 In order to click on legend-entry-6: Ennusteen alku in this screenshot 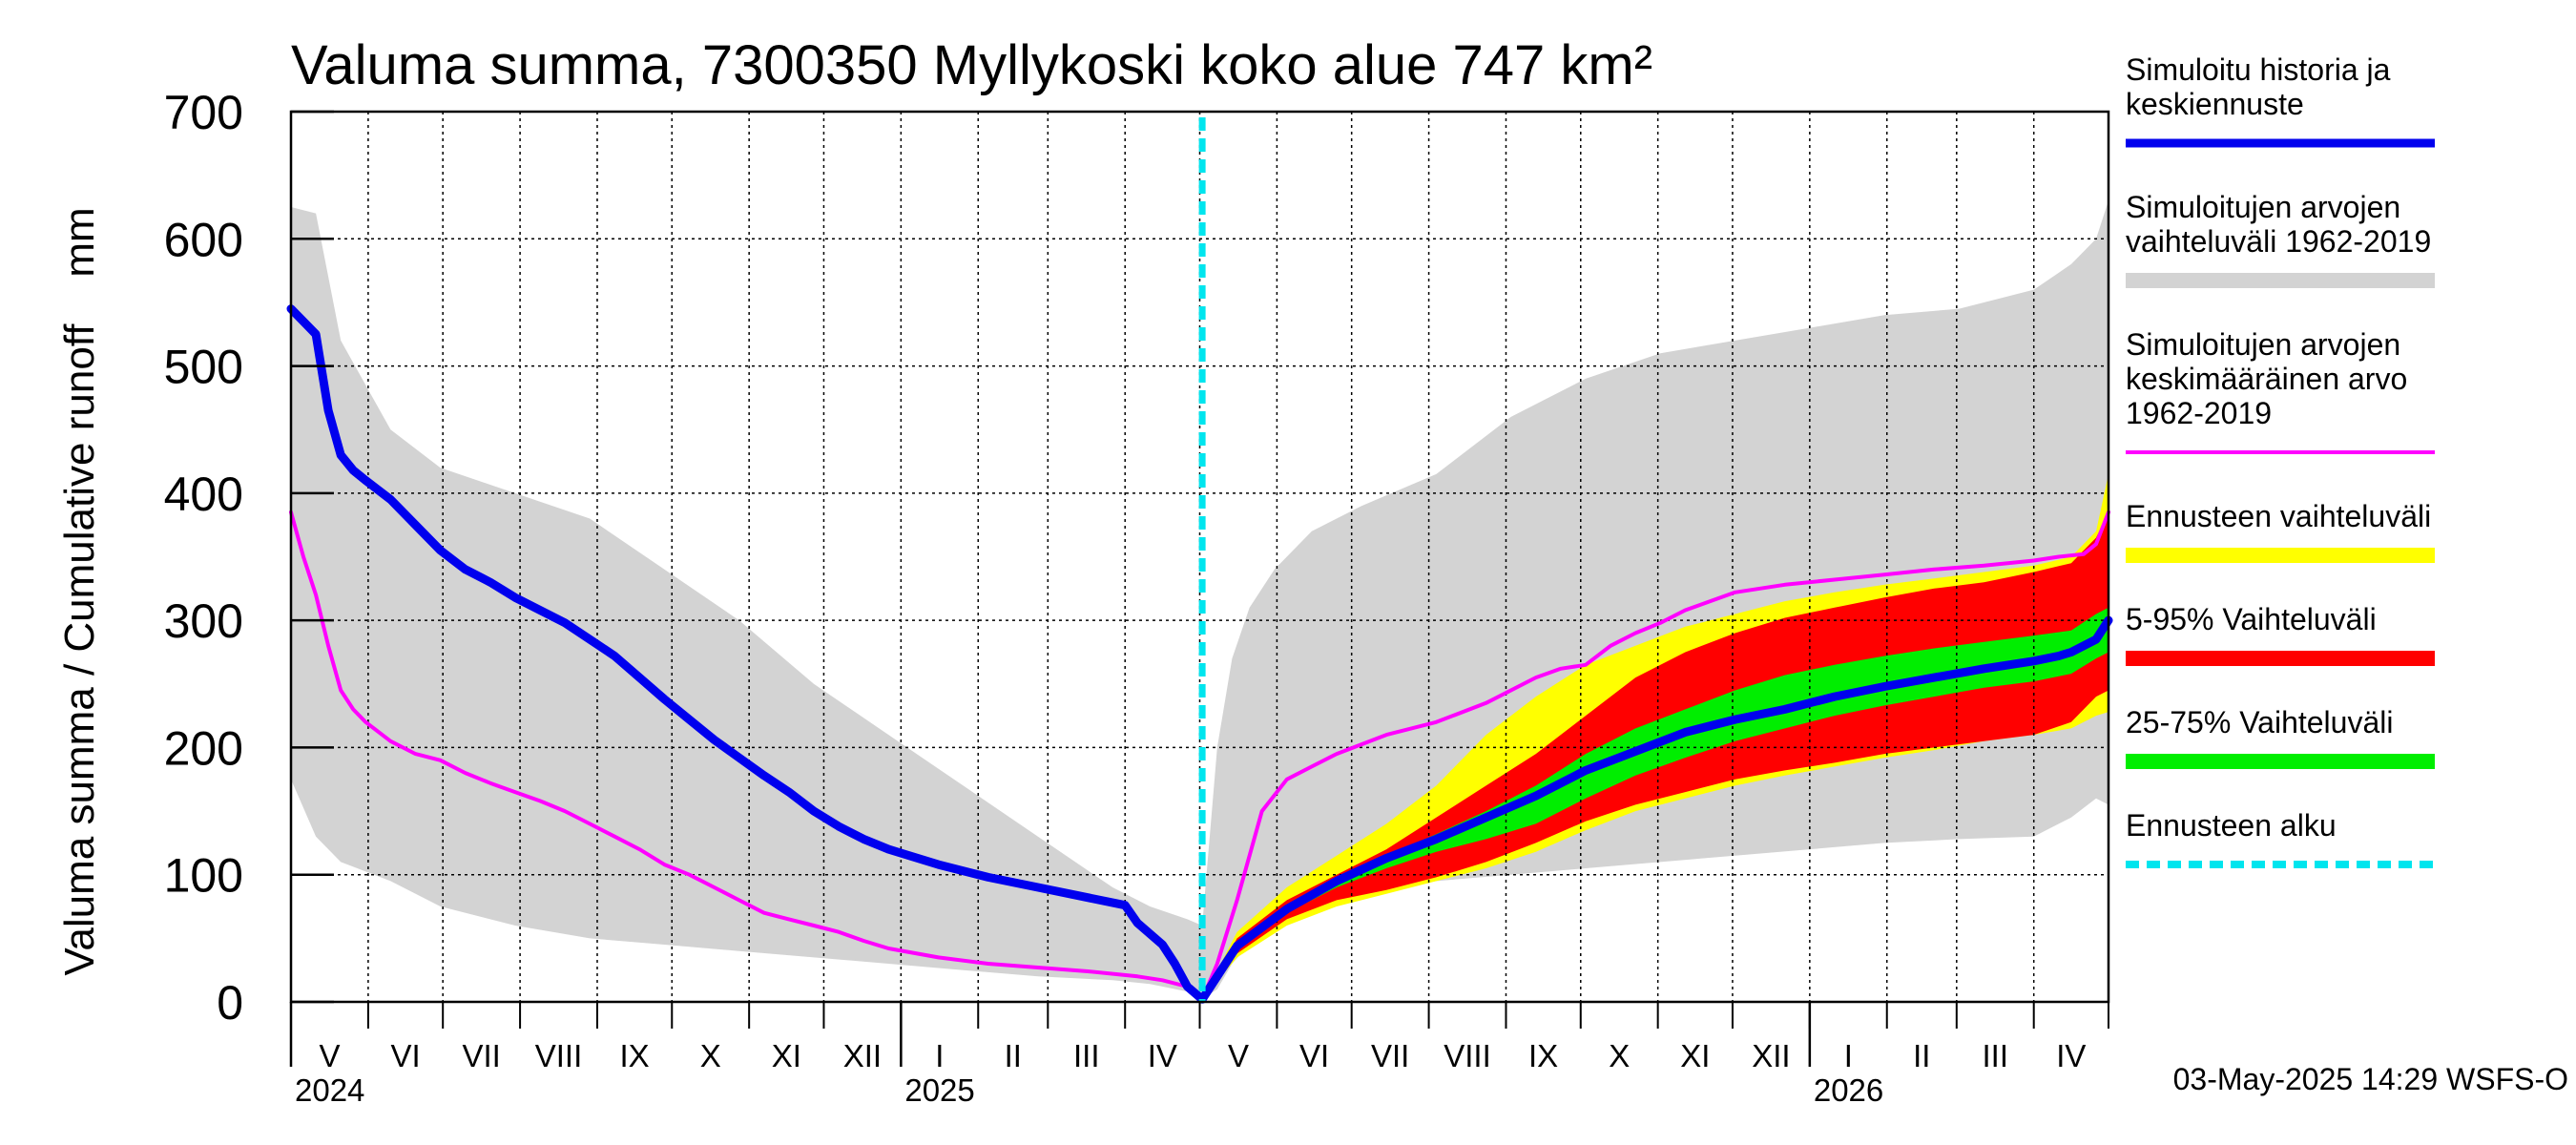, I will do `click(2280, 838)`.